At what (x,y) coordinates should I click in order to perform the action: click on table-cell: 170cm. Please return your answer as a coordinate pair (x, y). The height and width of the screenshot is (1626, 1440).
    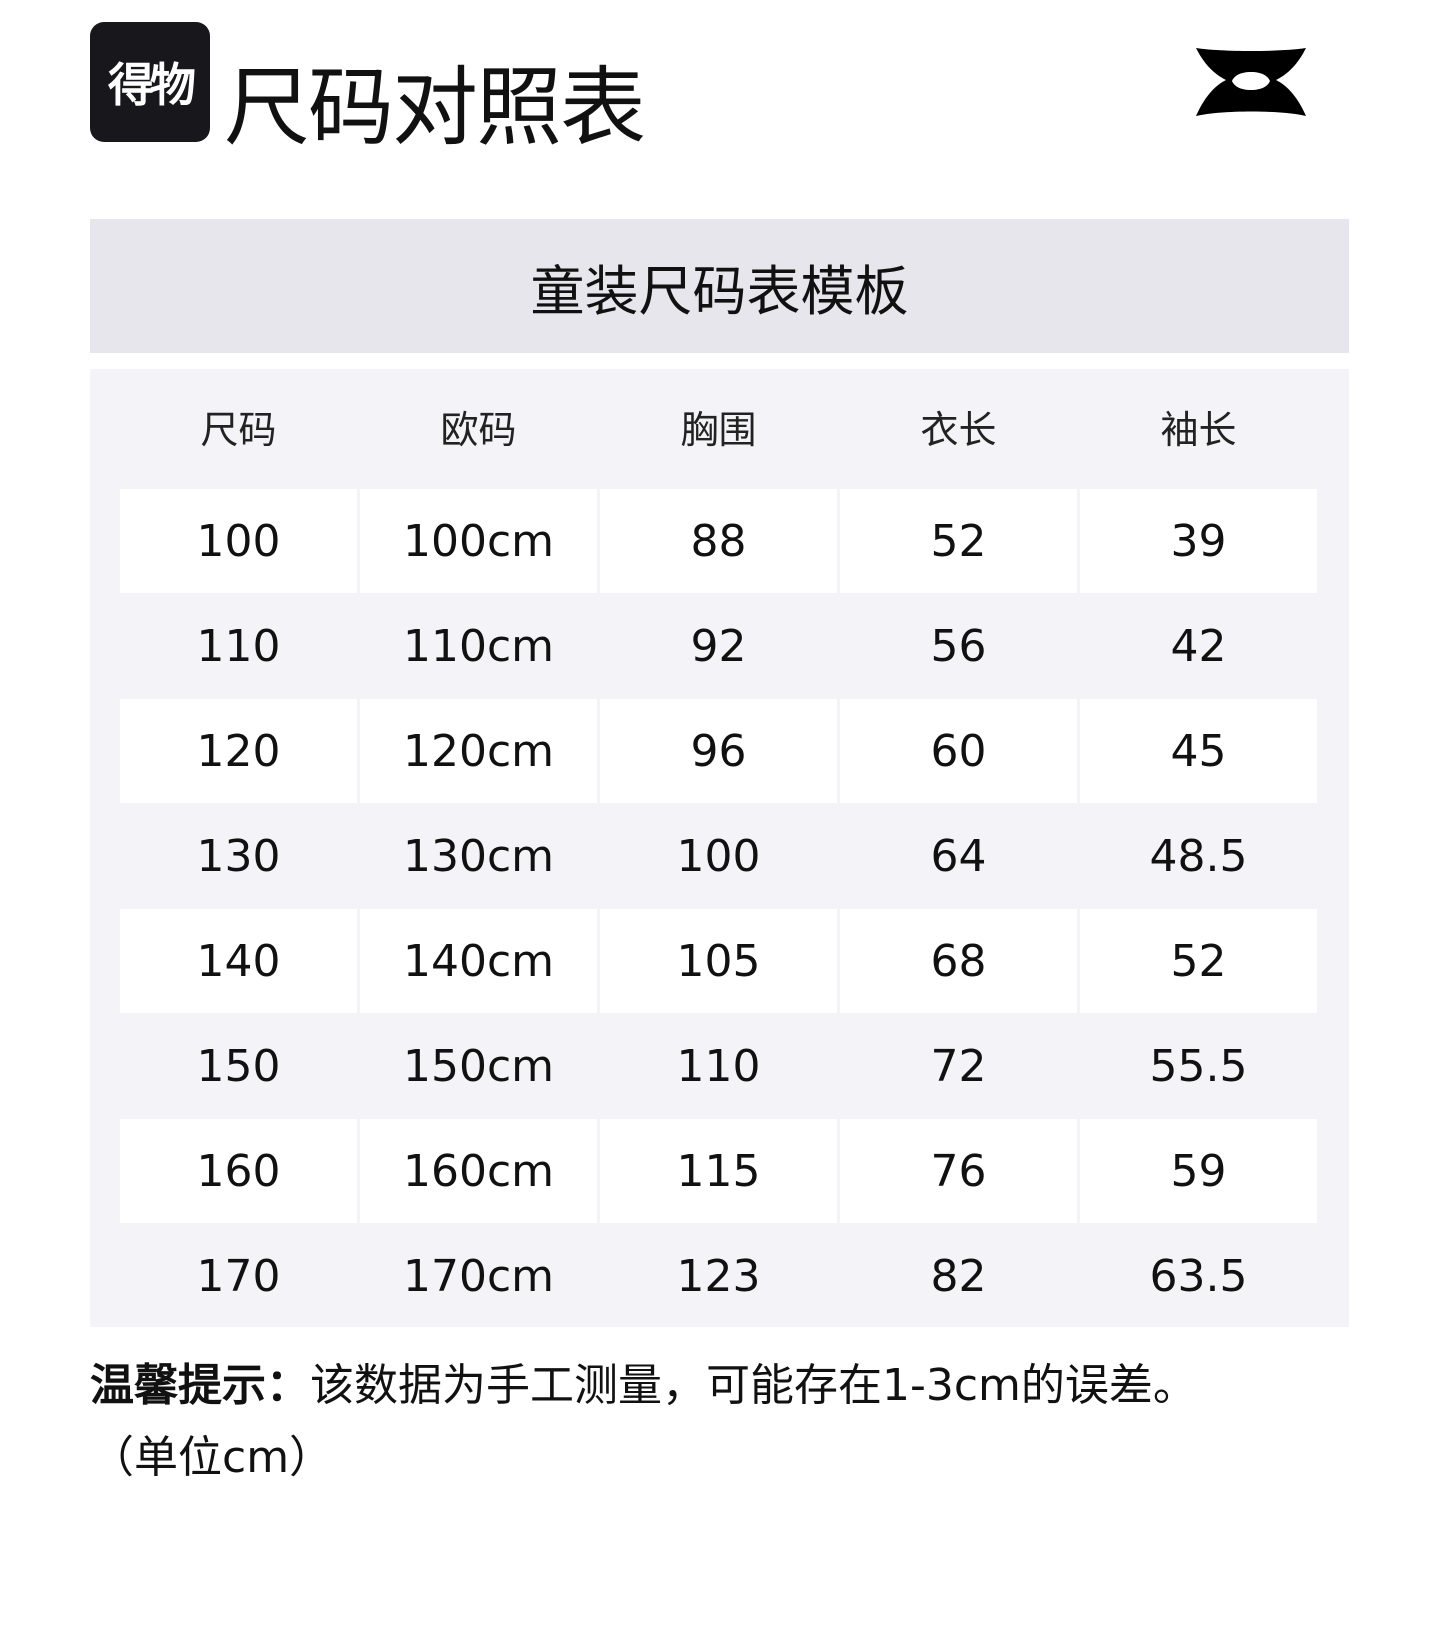
    Looking at the image, I should click on (478, 1276).